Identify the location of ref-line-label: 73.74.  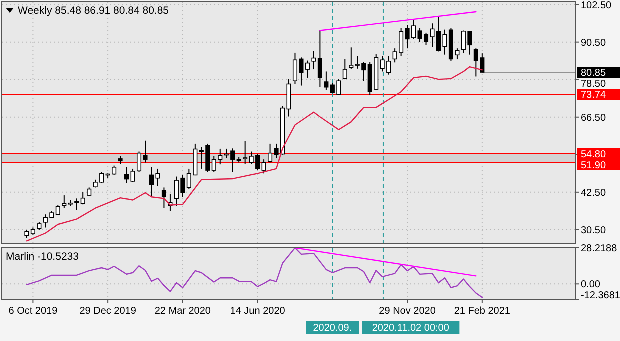
(593, 96).